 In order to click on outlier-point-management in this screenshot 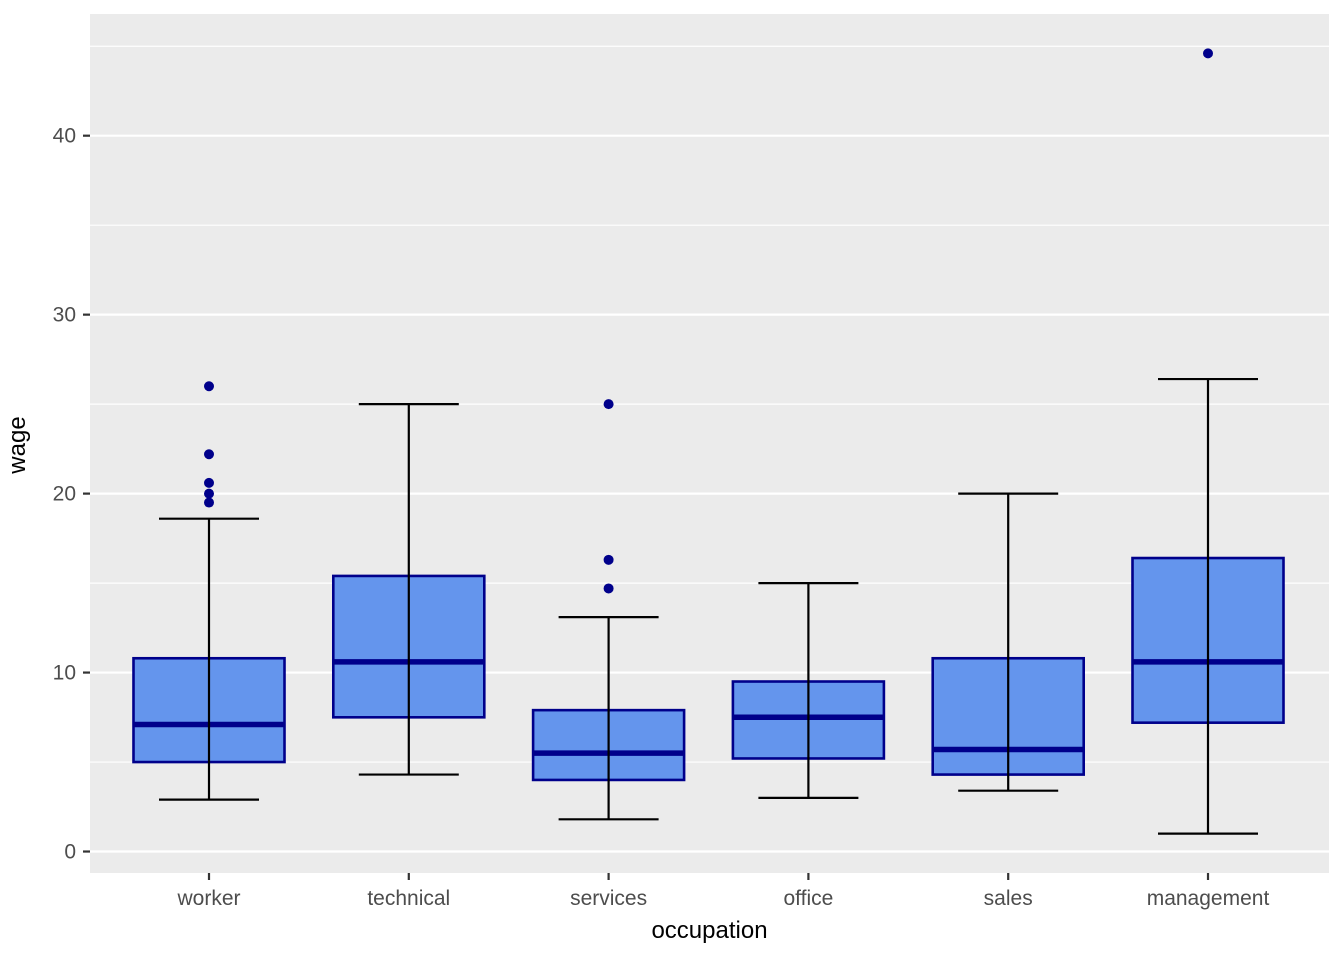, I will do `click(1208, 53)`.